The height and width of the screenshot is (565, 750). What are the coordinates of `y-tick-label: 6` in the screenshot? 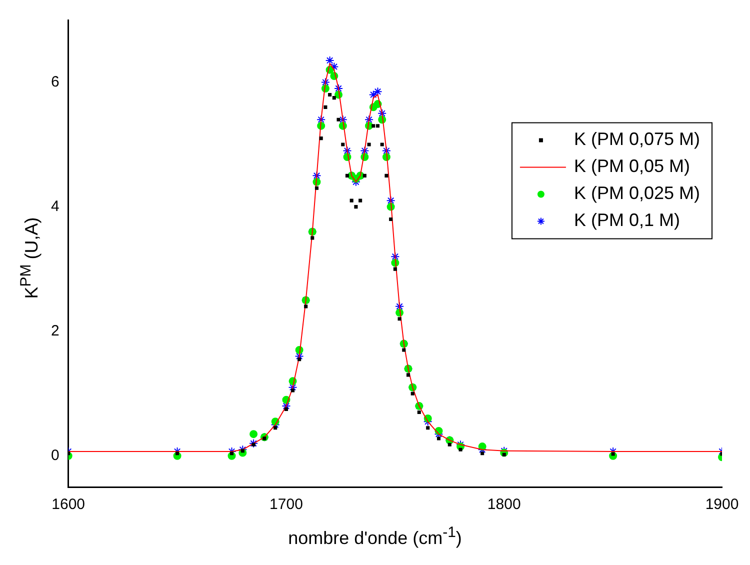 It's located at (55, 81).